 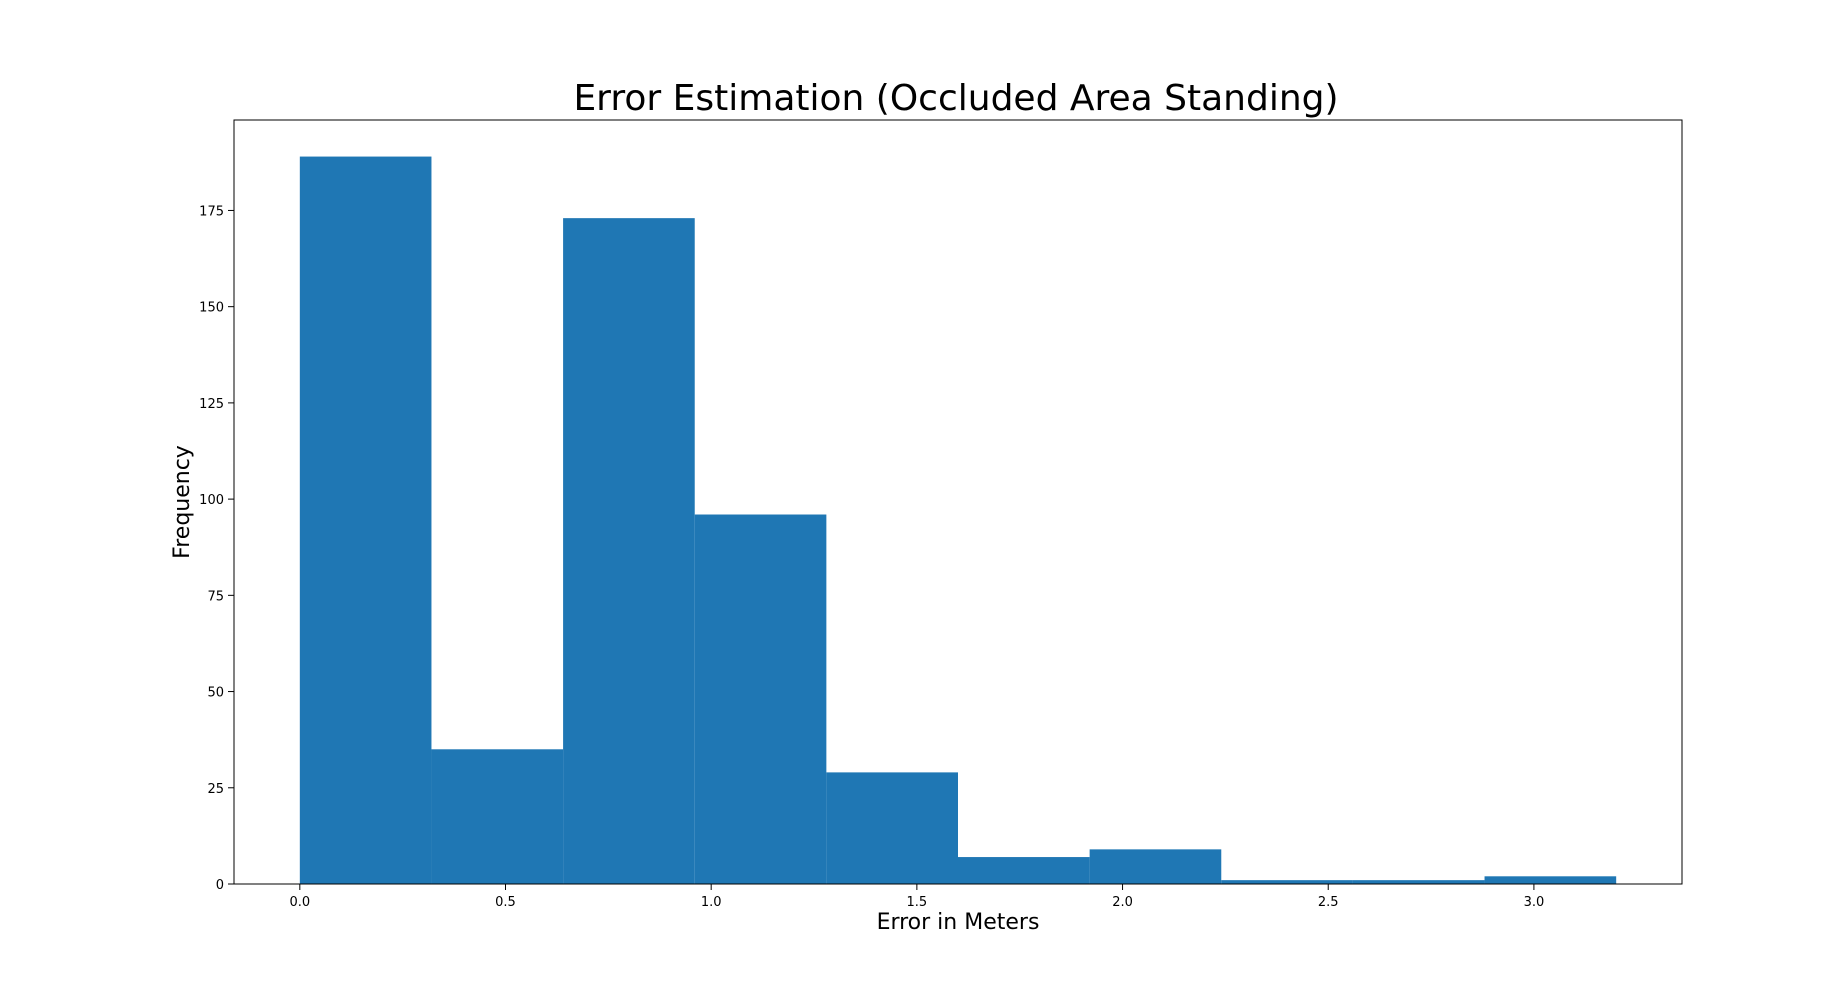 What do you see at coordinates (215, 693) in the screenshot?
I see `y-tick-label: 50` at bounding box center [215, 693].